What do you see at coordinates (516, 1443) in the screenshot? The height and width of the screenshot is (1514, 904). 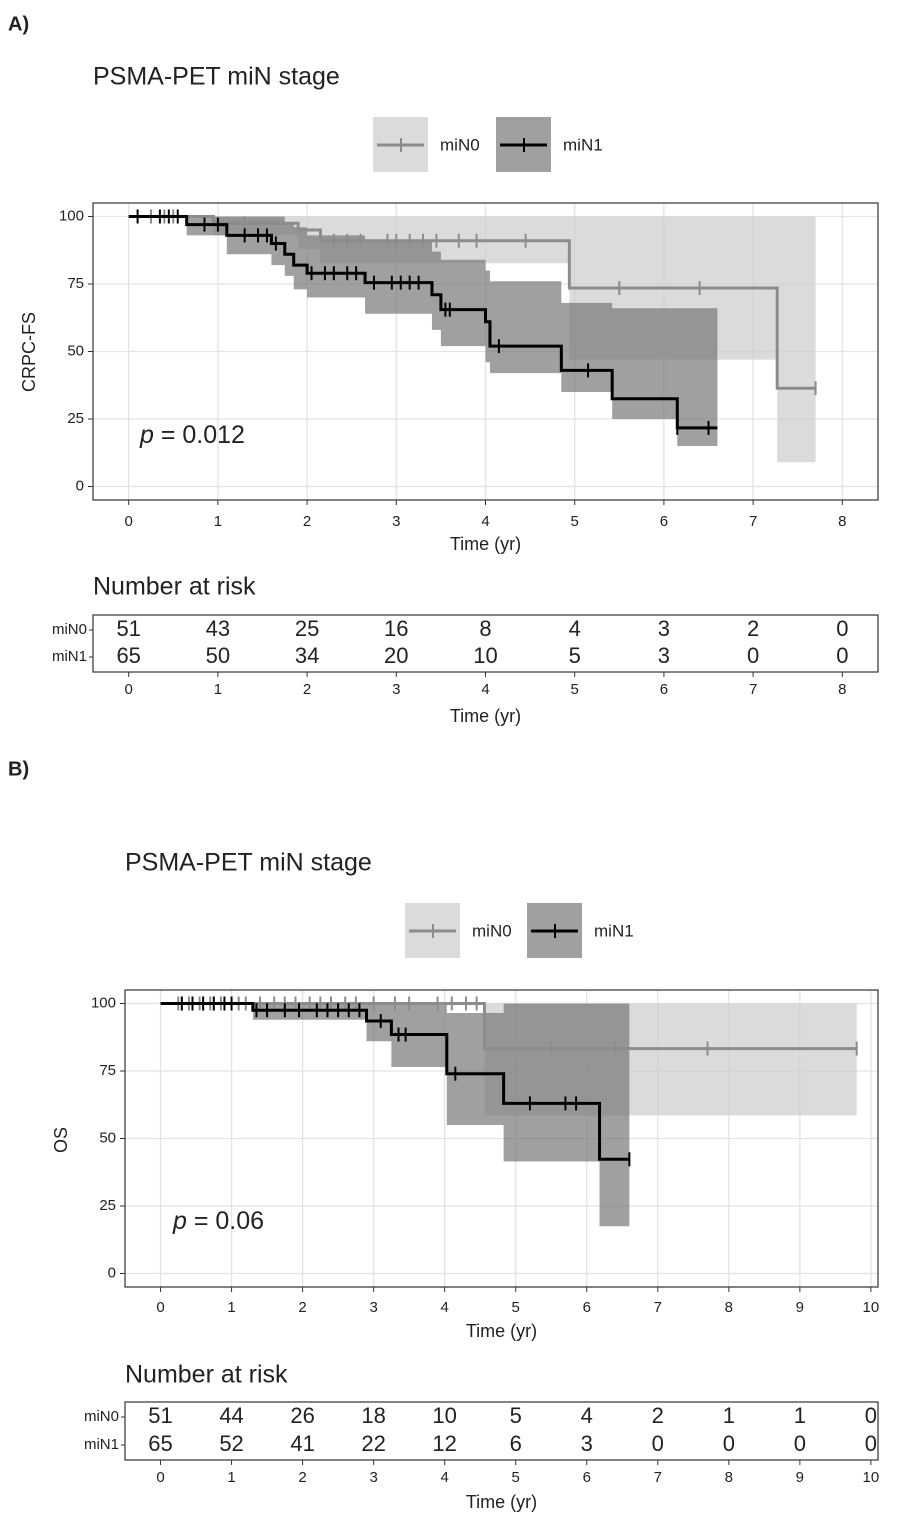 I see `risk-count: 6` at bounding box center [516, 1443].